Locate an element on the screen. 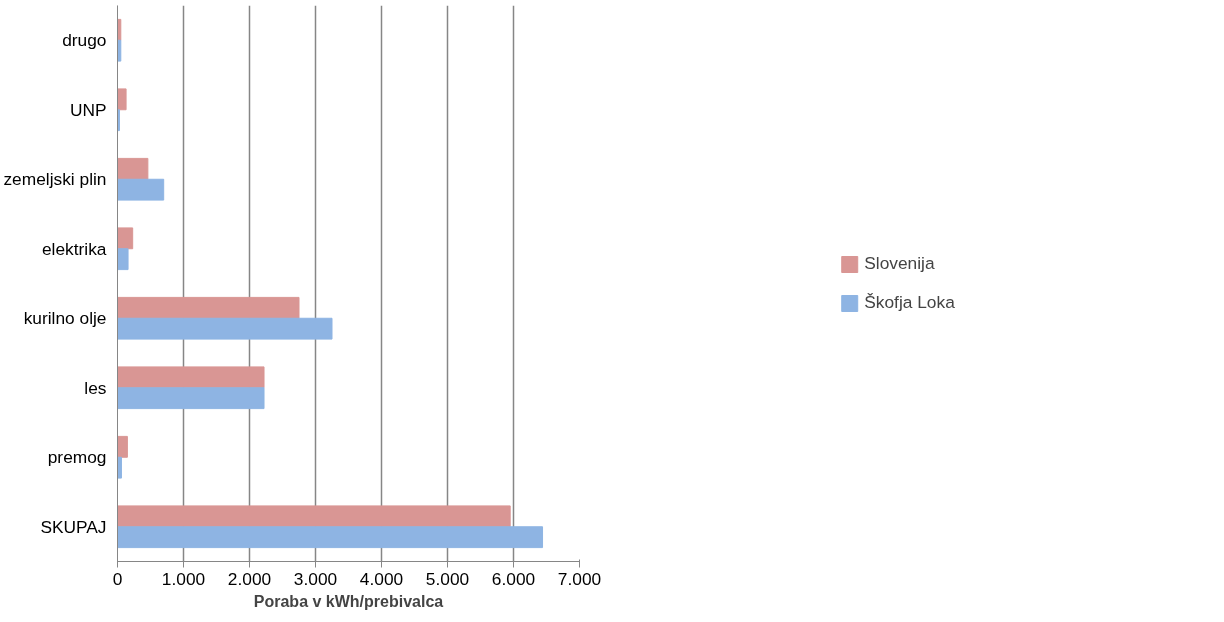  x-axis-title: Poraba v kWh/prebivalca is located at coordinates (348, 601).